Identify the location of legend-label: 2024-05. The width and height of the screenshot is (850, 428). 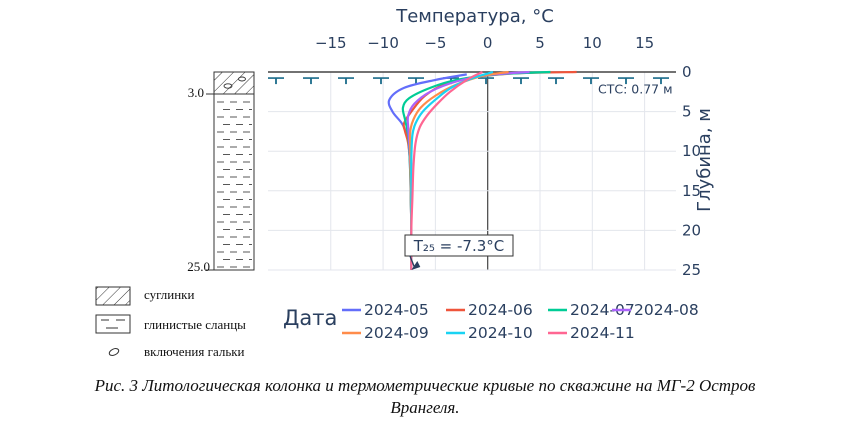
(396, 310).